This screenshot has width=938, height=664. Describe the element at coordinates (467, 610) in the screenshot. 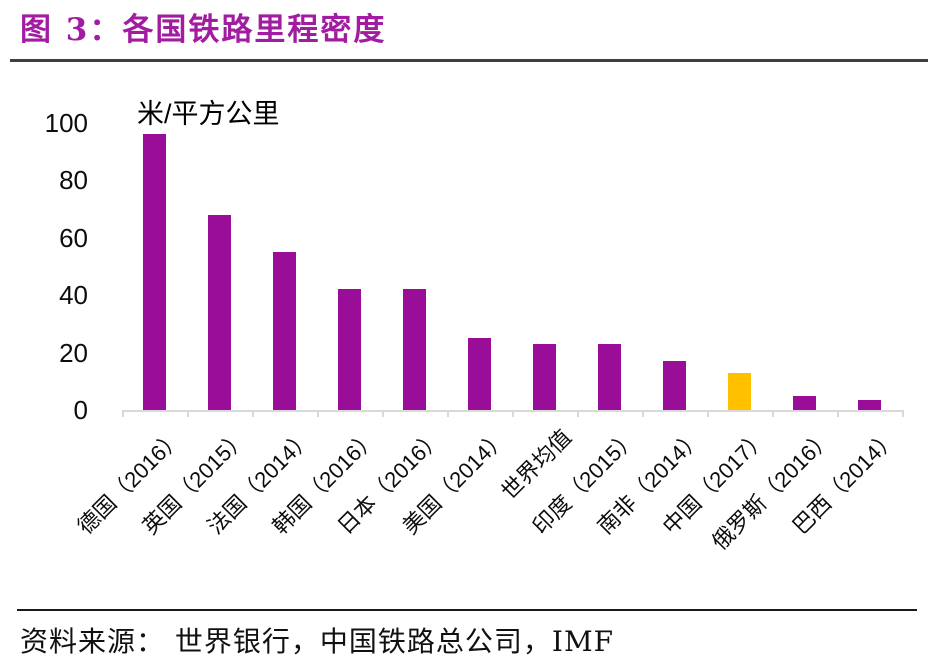

I see `source-separator` at that location.